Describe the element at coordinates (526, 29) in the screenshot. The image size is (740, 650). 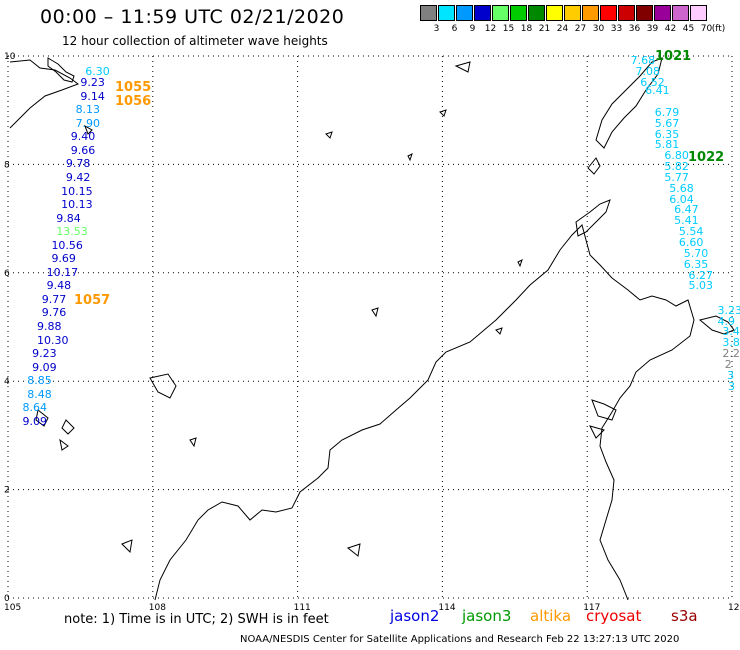
I see `scale-label-18: 18` at that location.